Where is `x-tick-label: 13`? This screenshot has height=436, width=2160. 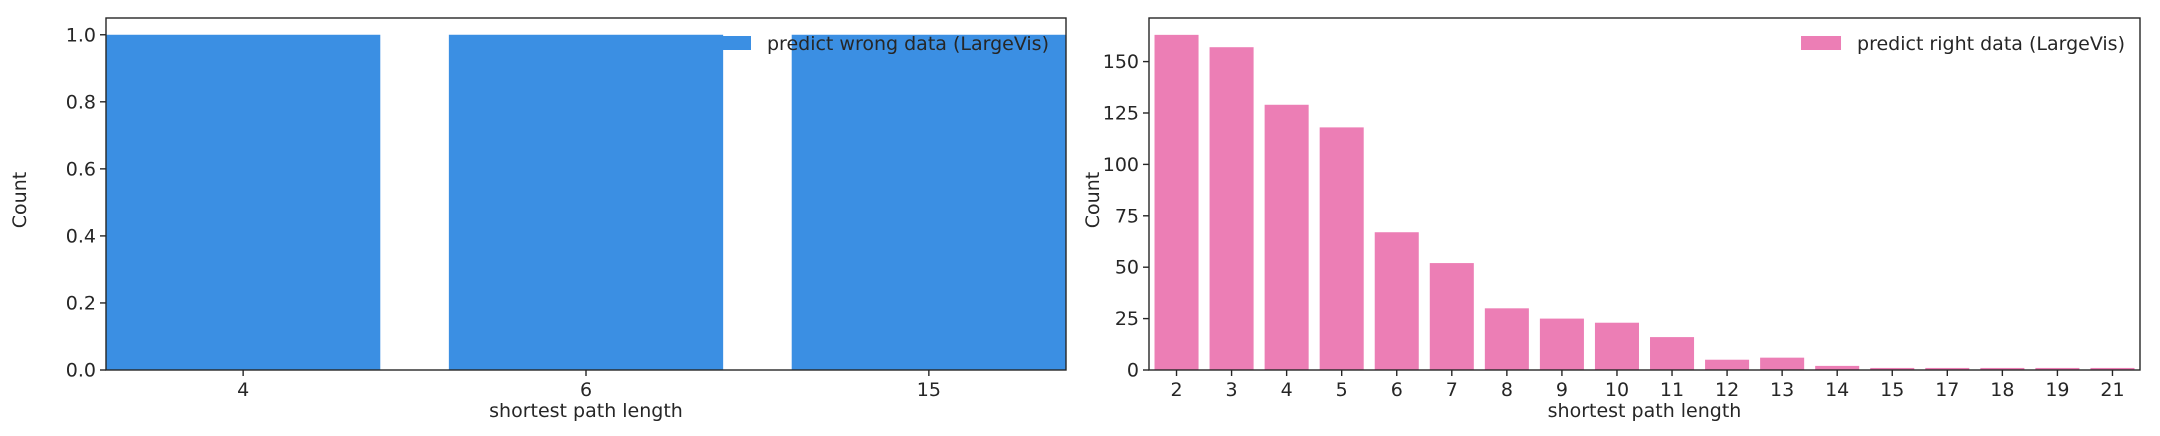 x-tick-label: 13 is located at coordinates (1782, 390).